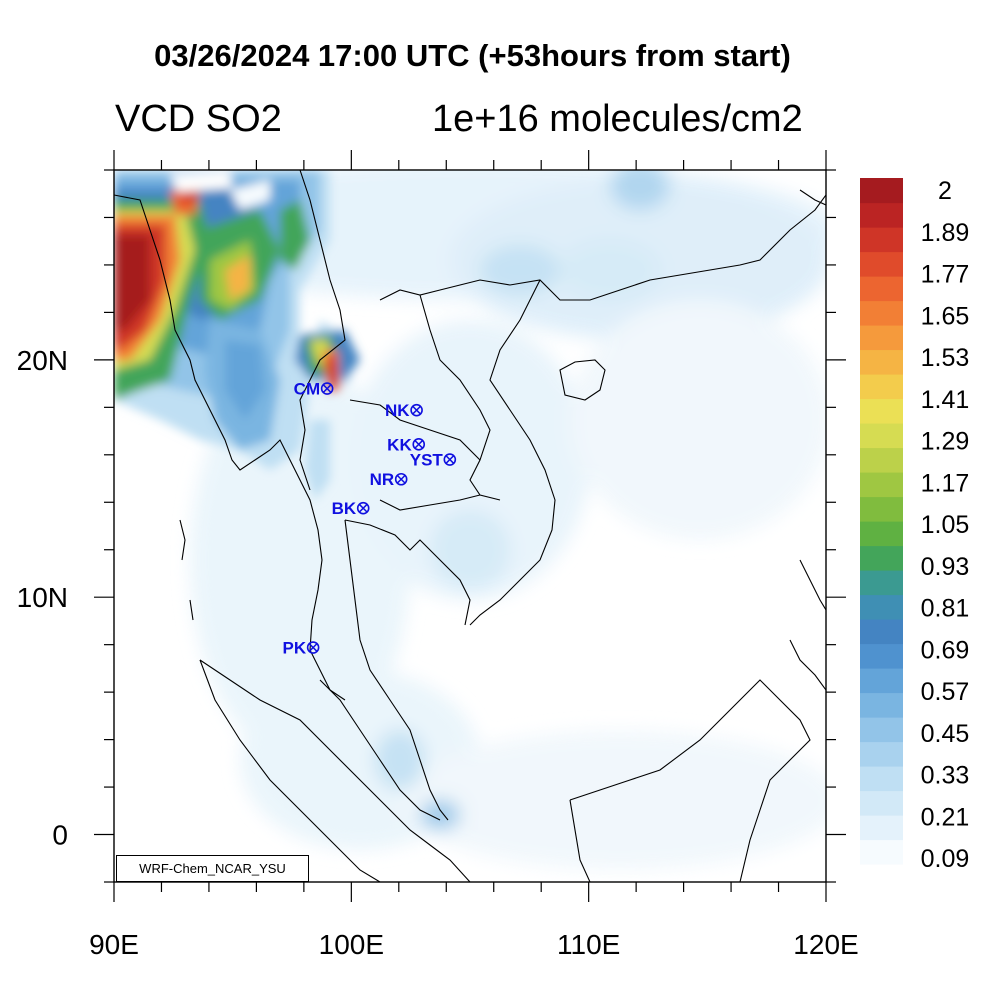 The width and height of the screenshot is (1000, 1000). I want to click on colorbar-label: 0.33, so click(945, 776).